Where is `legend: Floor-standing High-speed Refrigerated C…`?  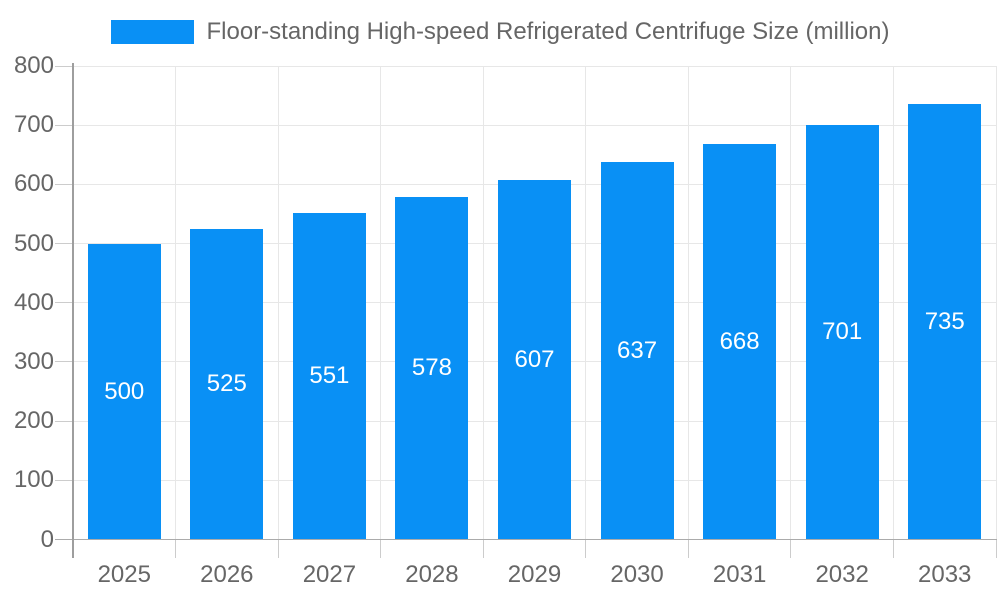 legend: Floor-standing High-speed Refrigerated C… is located at coordinates (500, 32).